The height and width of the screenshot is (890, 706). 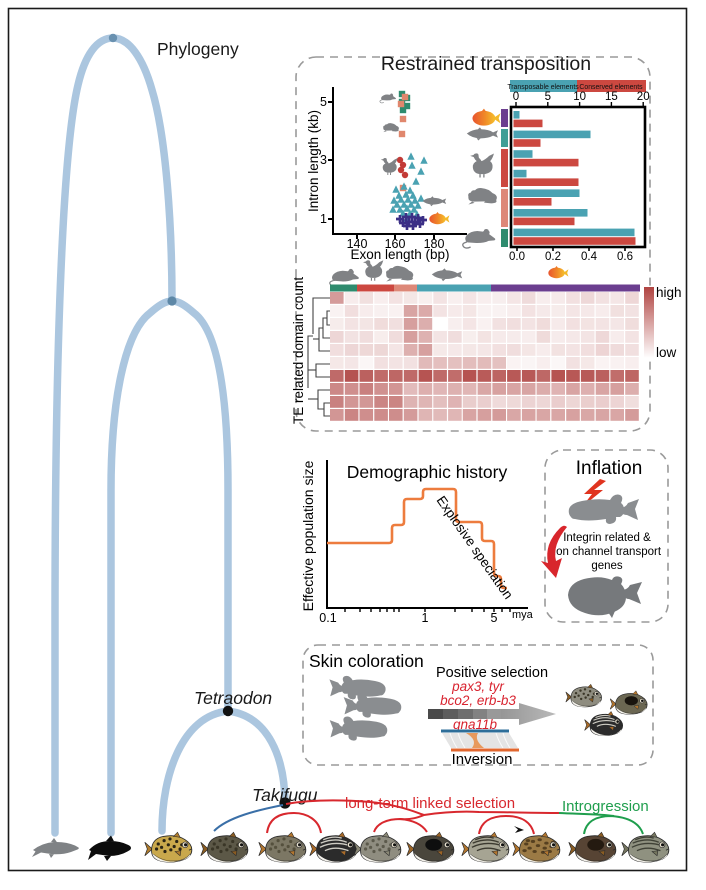 I want to click on svg-text: 160, so click(x=395, y=244).